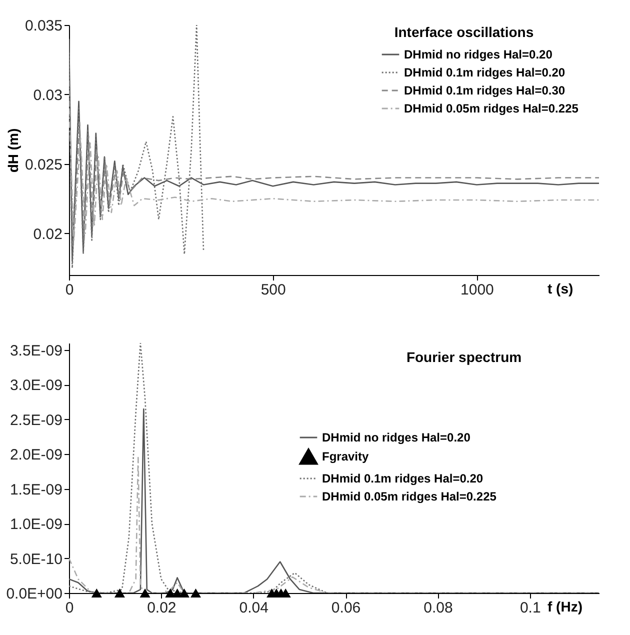 The height and width of the screenshot is (635, 630). I want to click on x-tick-label: 0.04, so click(253, 608).